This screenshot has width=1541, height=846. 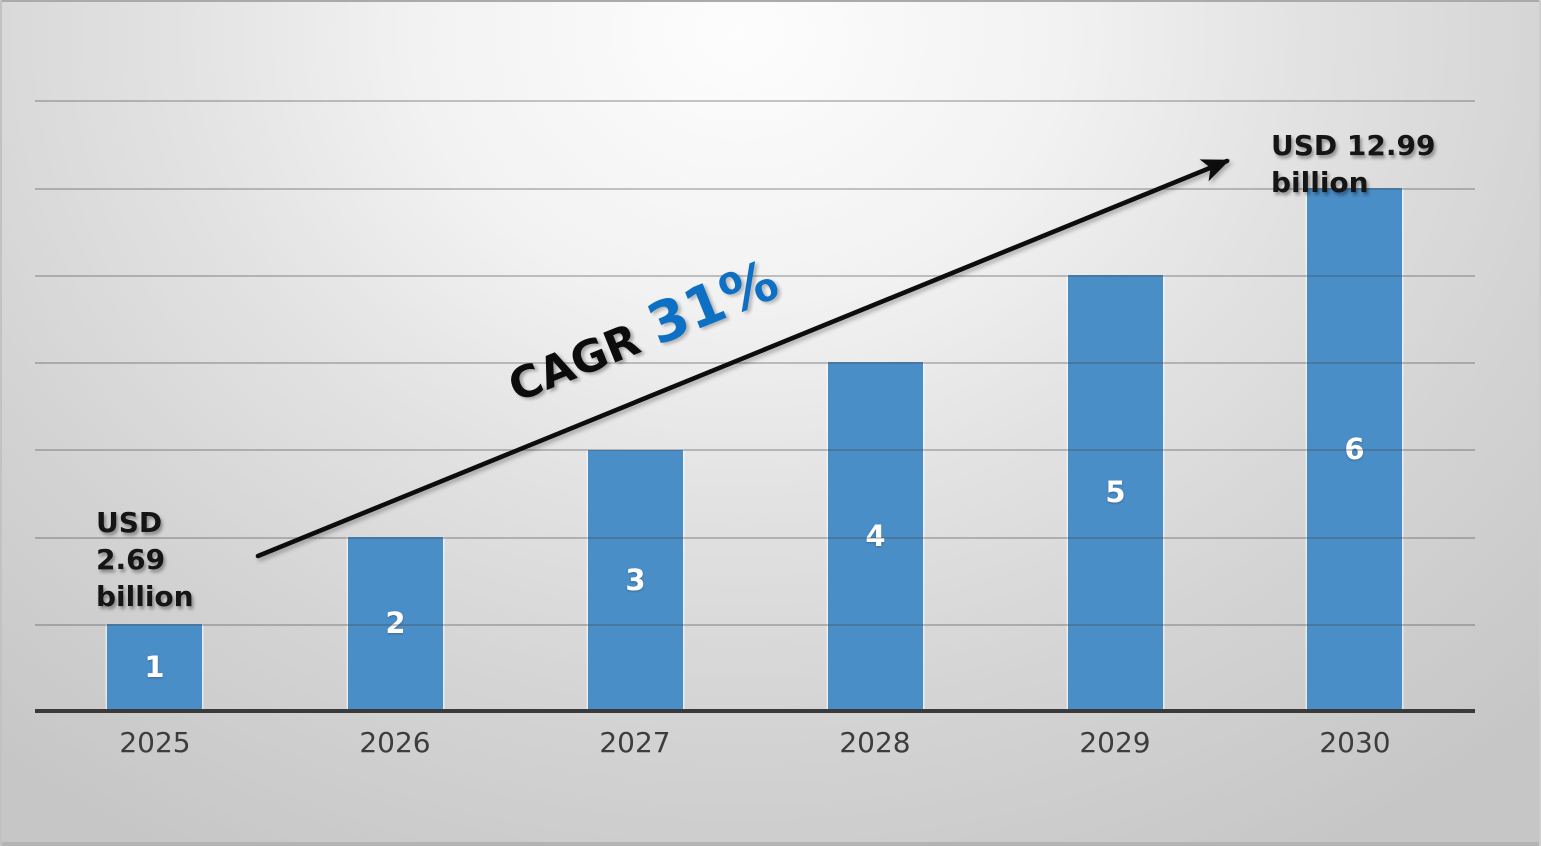 What do you see at coordinates (770, 844) in the screenshot?
I see `slide-bottom-border` at bounding box center [770, 844].